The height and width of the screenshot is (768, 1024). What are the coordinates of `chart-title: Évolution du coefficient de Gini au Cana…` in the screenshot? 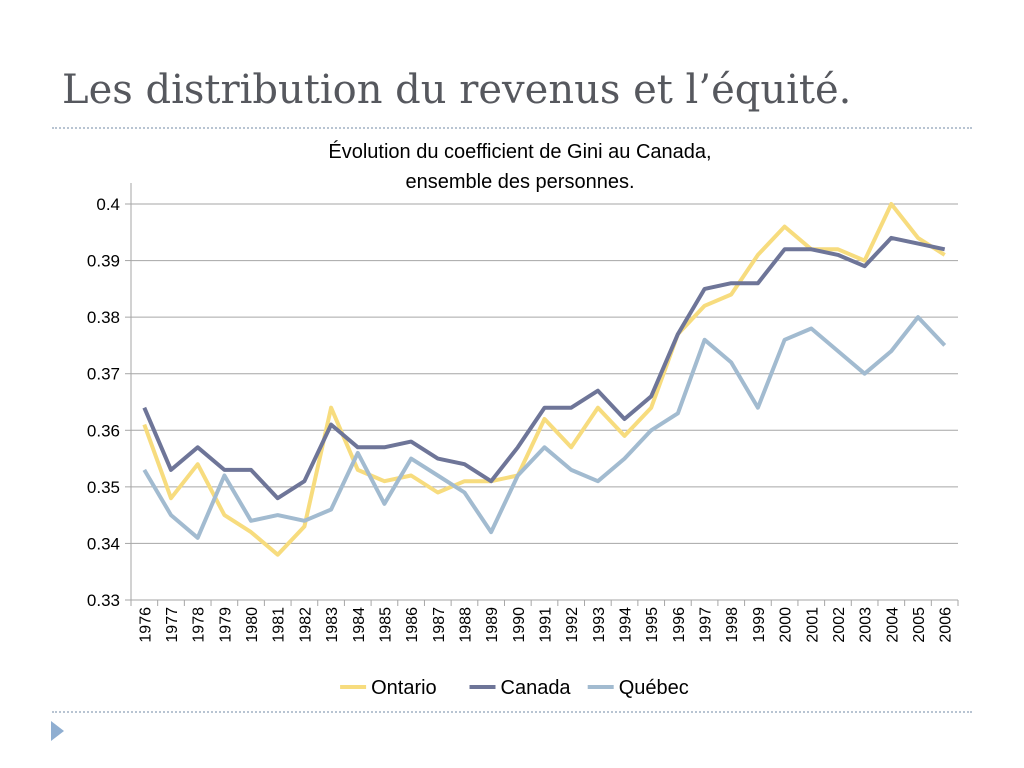 It's located at (519, 151).